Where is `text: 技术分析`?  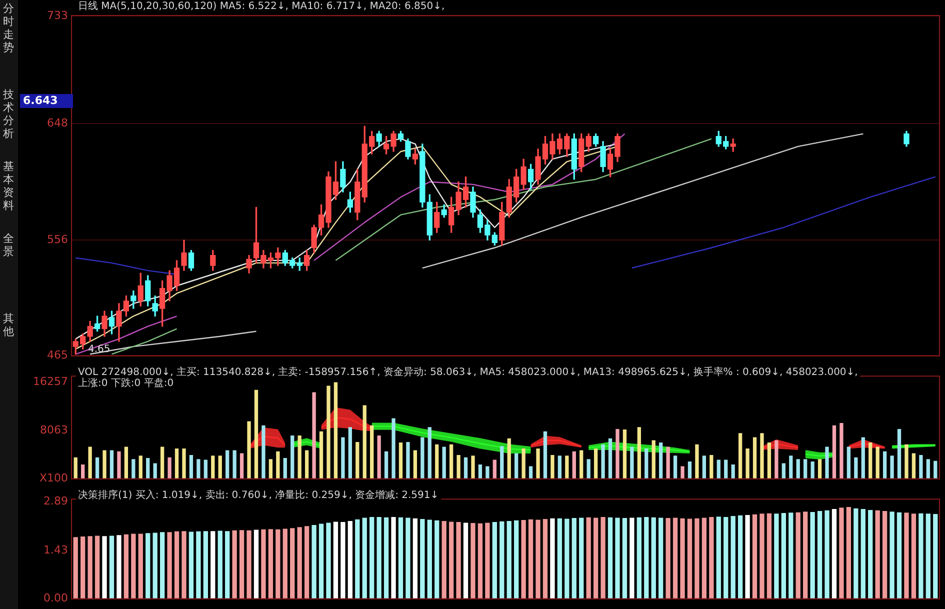
text: 技术分析 is located at coordinates (9, 114).